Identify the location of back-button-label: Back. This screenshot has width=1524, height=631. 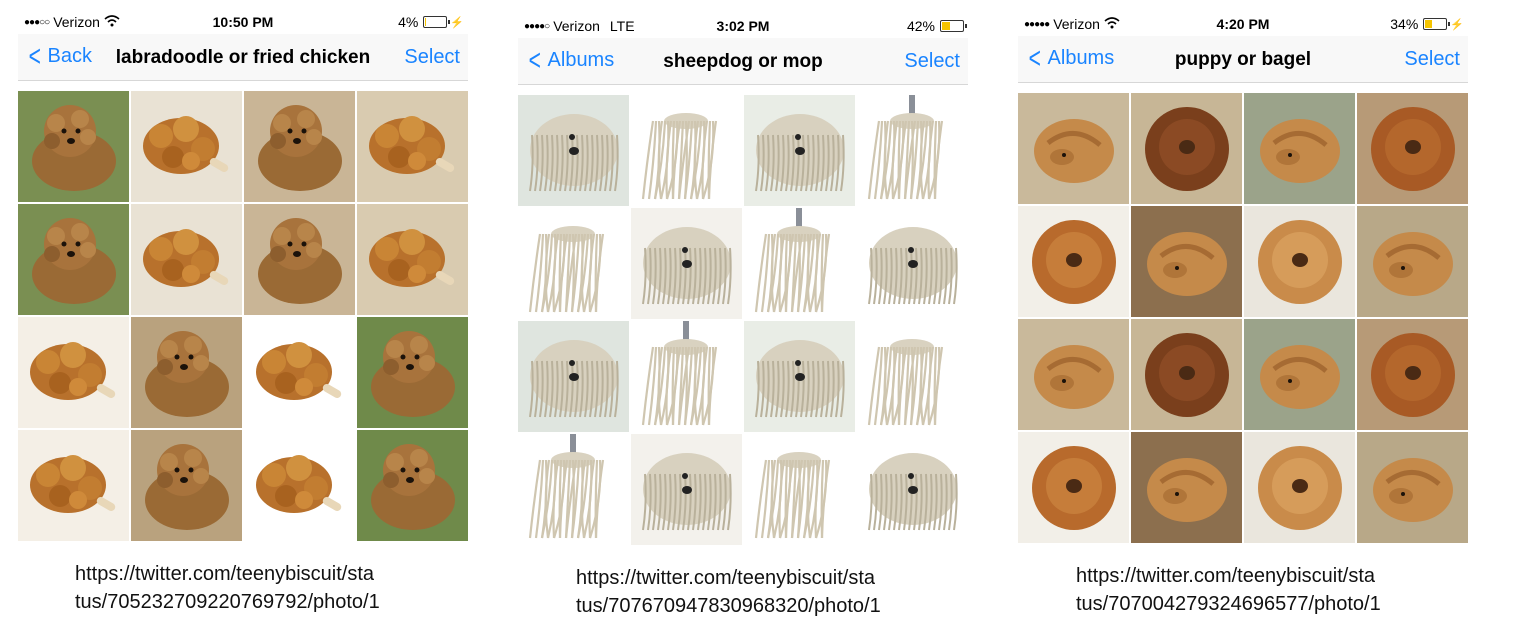
(69, 56).